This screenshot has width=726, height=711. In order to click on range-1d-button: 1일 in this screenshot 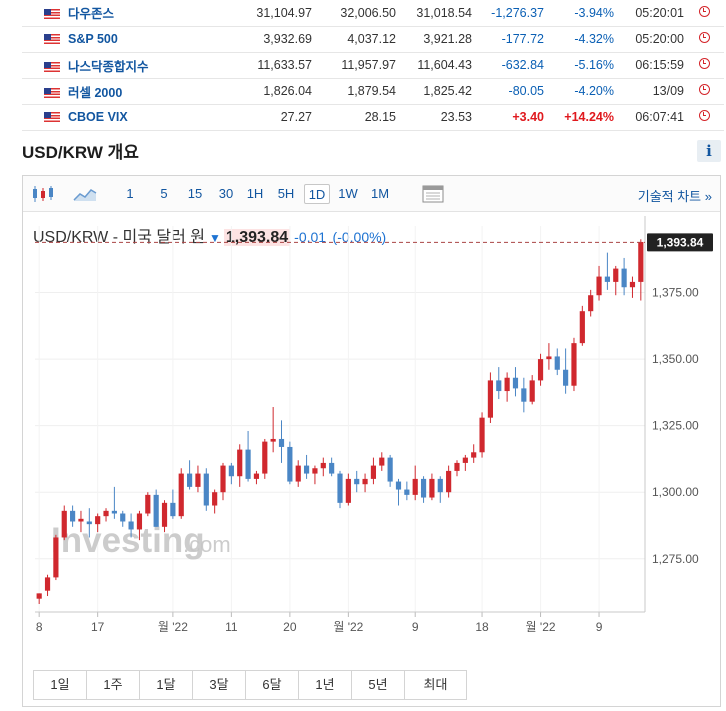, I will do `click(60, 685)`.